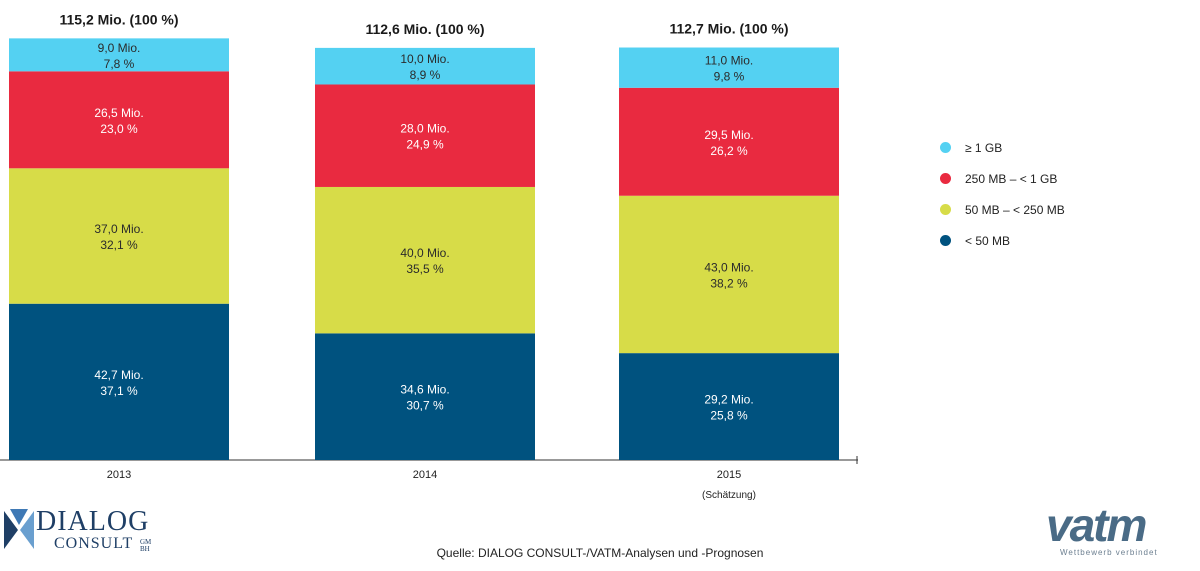 The height and width of the screenshot is (571, 1200). I want to click on vatm-logo-tagline: Wettbewerb verbindet, so click(1109, 552).